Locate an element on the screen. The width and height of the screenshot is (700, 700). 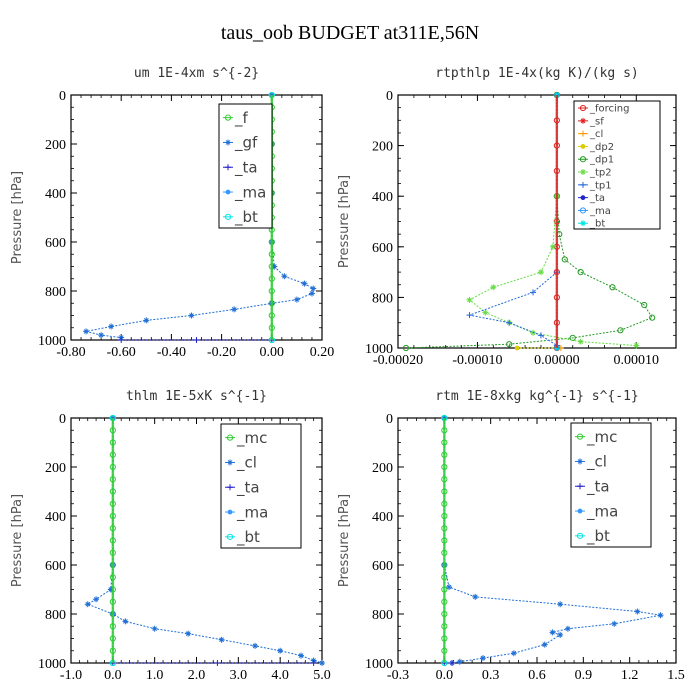
legend-item: _mc is located at coordinates (596, 437).